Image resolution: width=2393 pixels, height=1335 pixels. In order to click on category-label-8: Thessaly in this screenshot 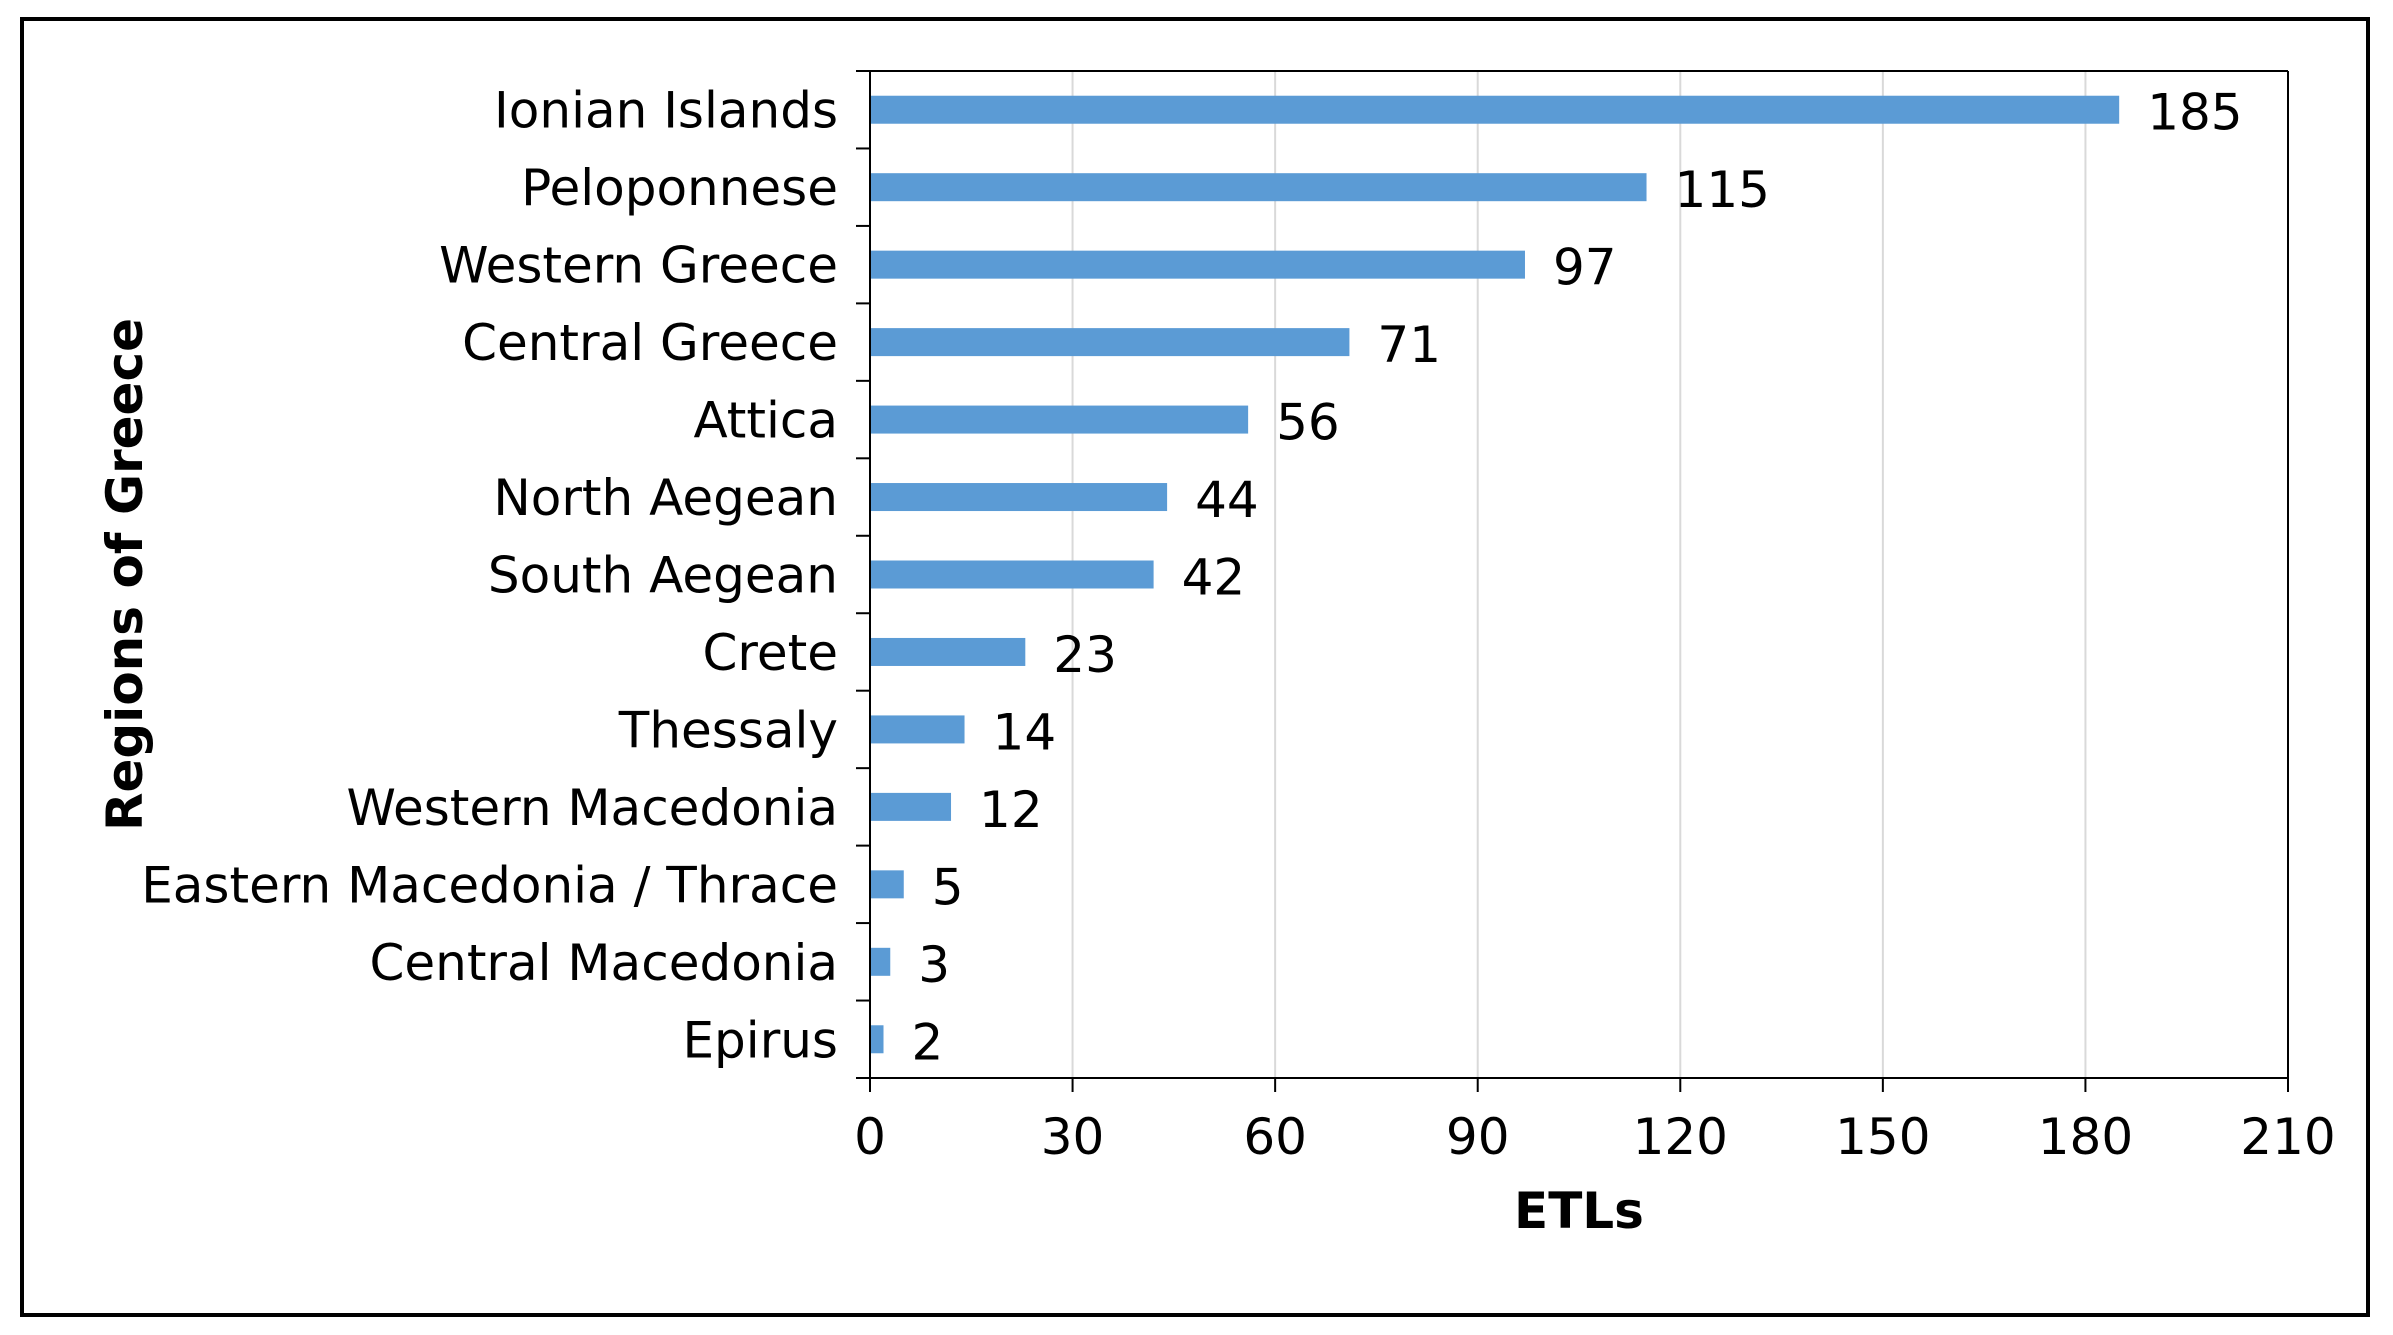, I will do `click(728, 730)`.